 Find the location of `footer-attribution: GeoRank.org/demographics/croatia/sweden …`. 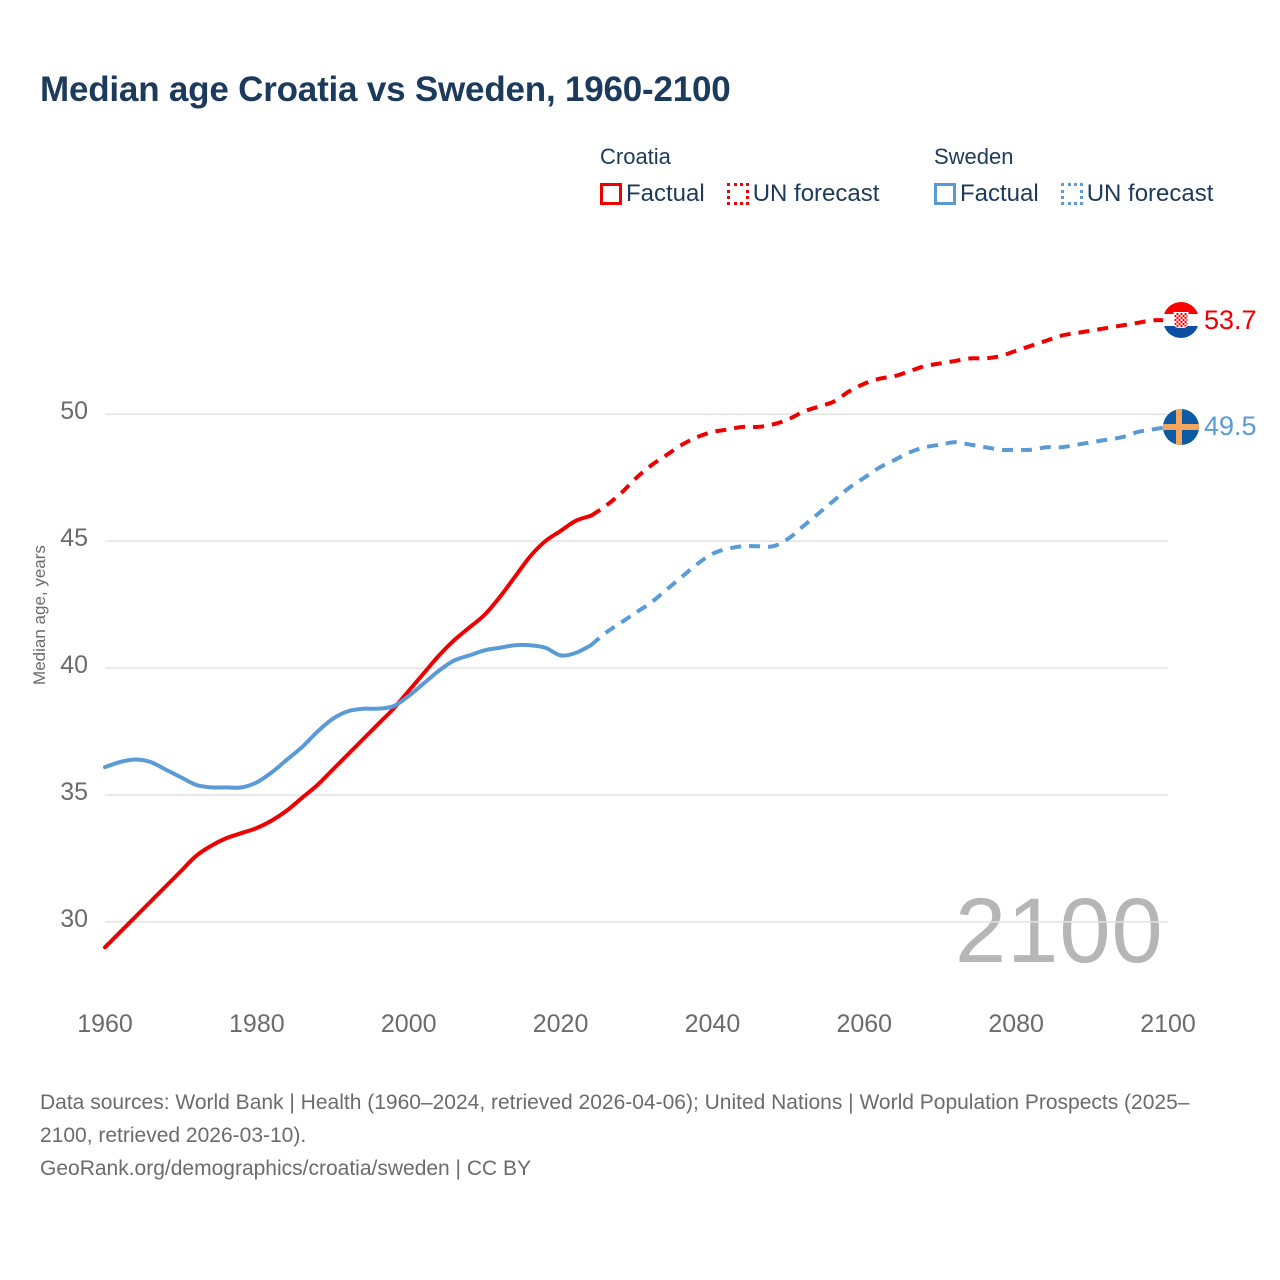

footer-attribution: GeoRank.org/demographics/croatia/sweden … is located at coordinates (286, 1168).